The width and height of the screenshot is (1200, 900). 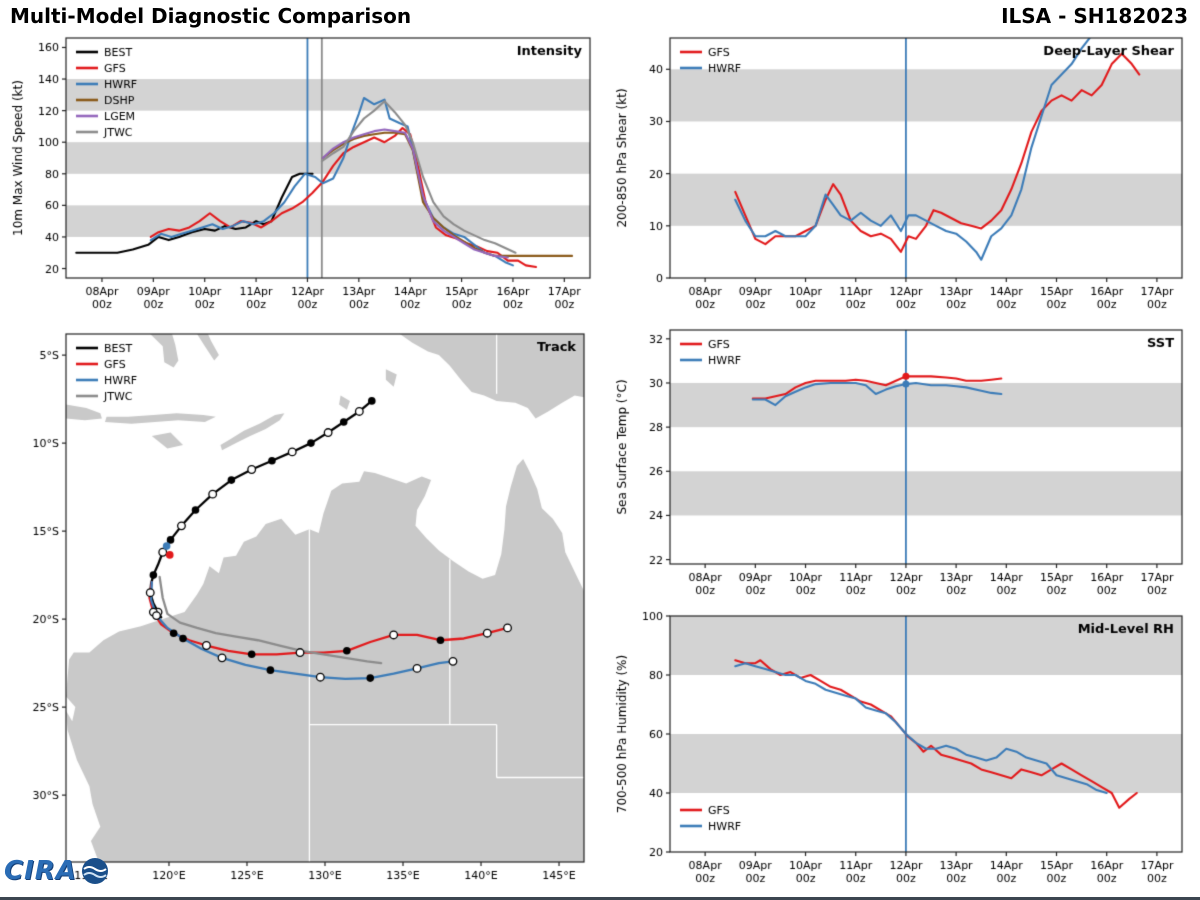 I want to click on bottom-edge, so click(x=600, y=898).